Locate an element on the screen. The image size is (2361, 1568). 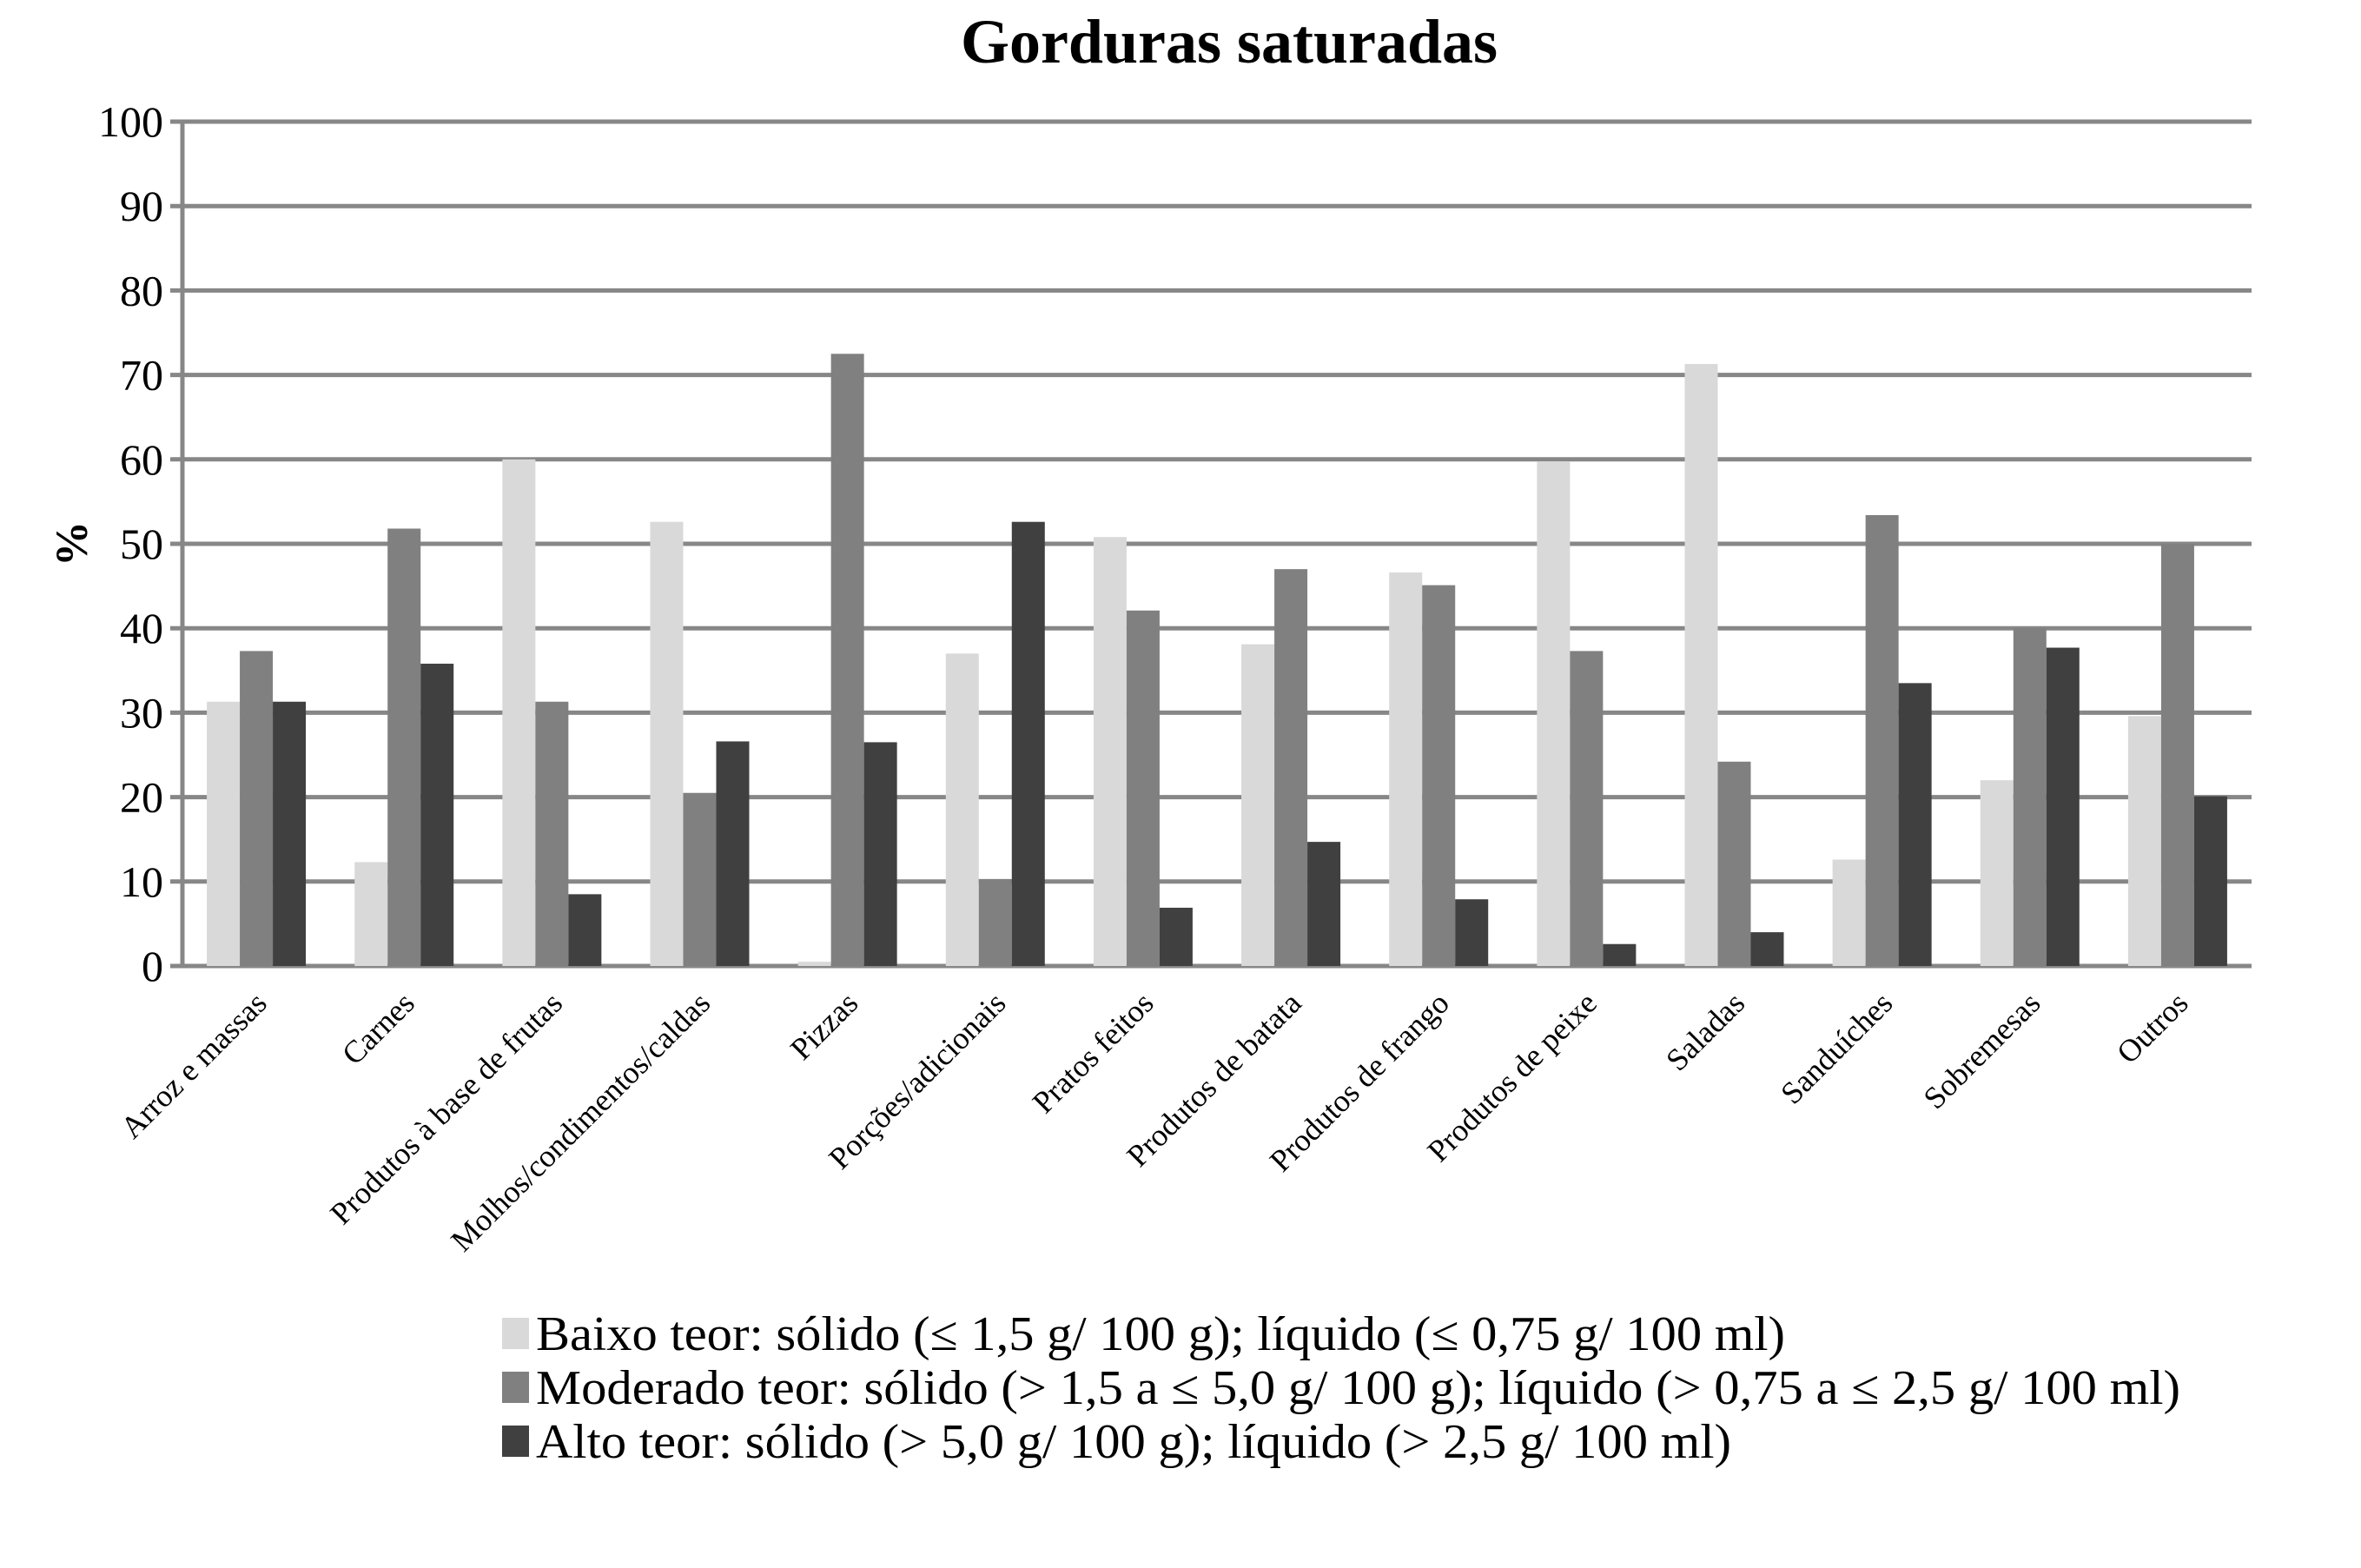
x-tick-label: Sanduíches is located at coordinates (1836, 1047).